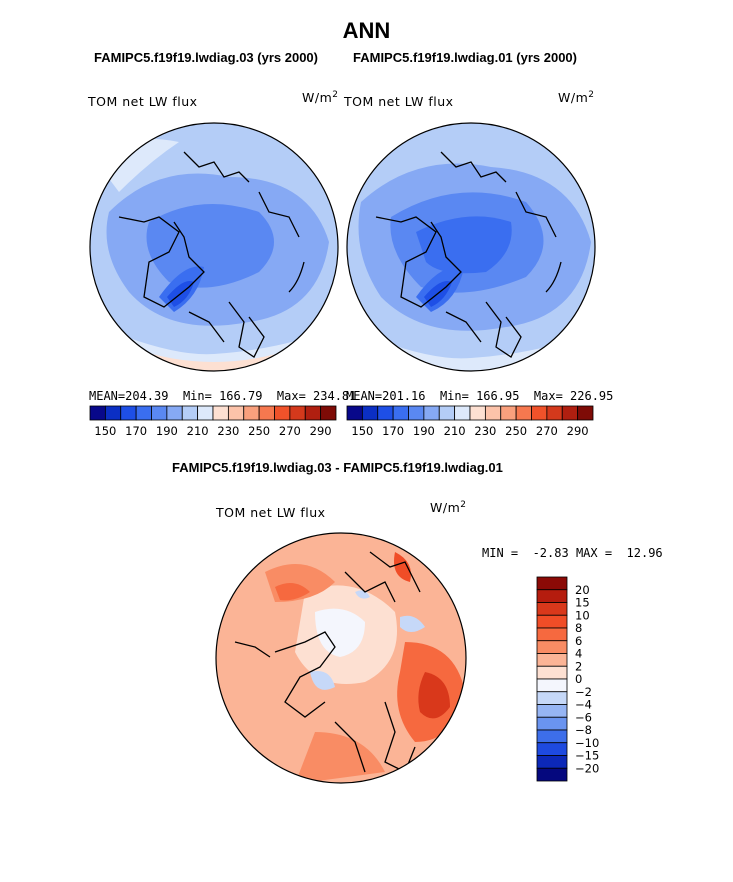  I want to click on colorbar-tick-label: −4, so click(583, 705).